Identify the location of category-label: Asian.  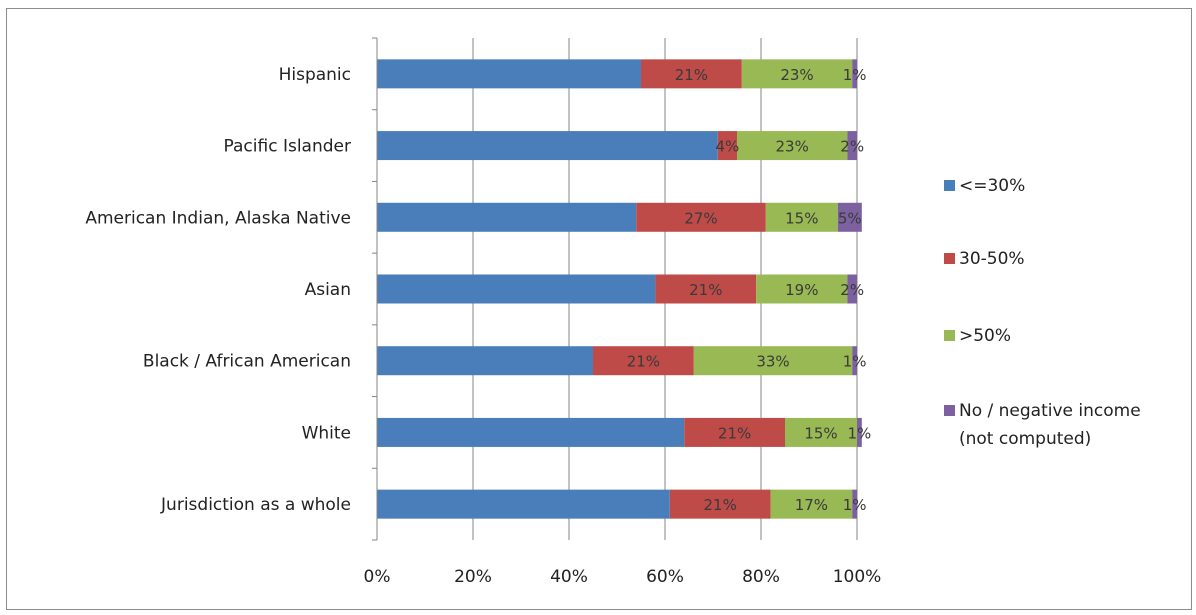
(328, 290).